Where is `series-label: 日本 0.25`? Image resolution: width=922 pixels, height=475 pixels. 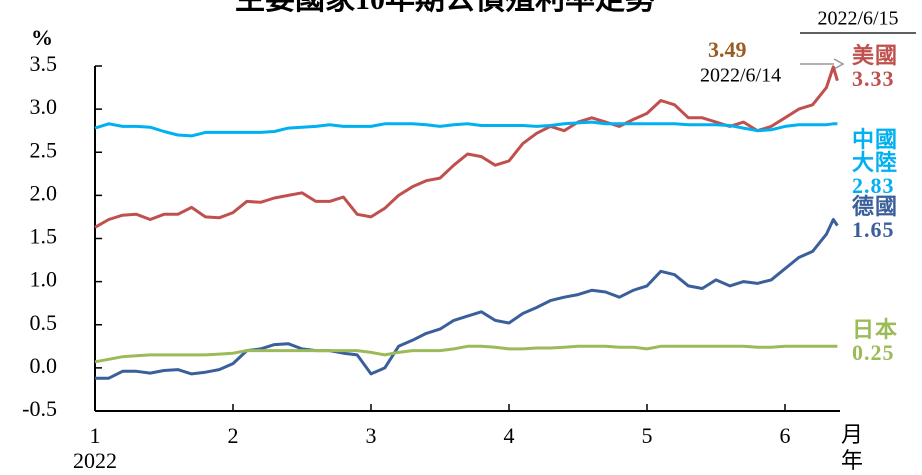 series-label: 日本 0.25 is located at coordinates (876, 341).